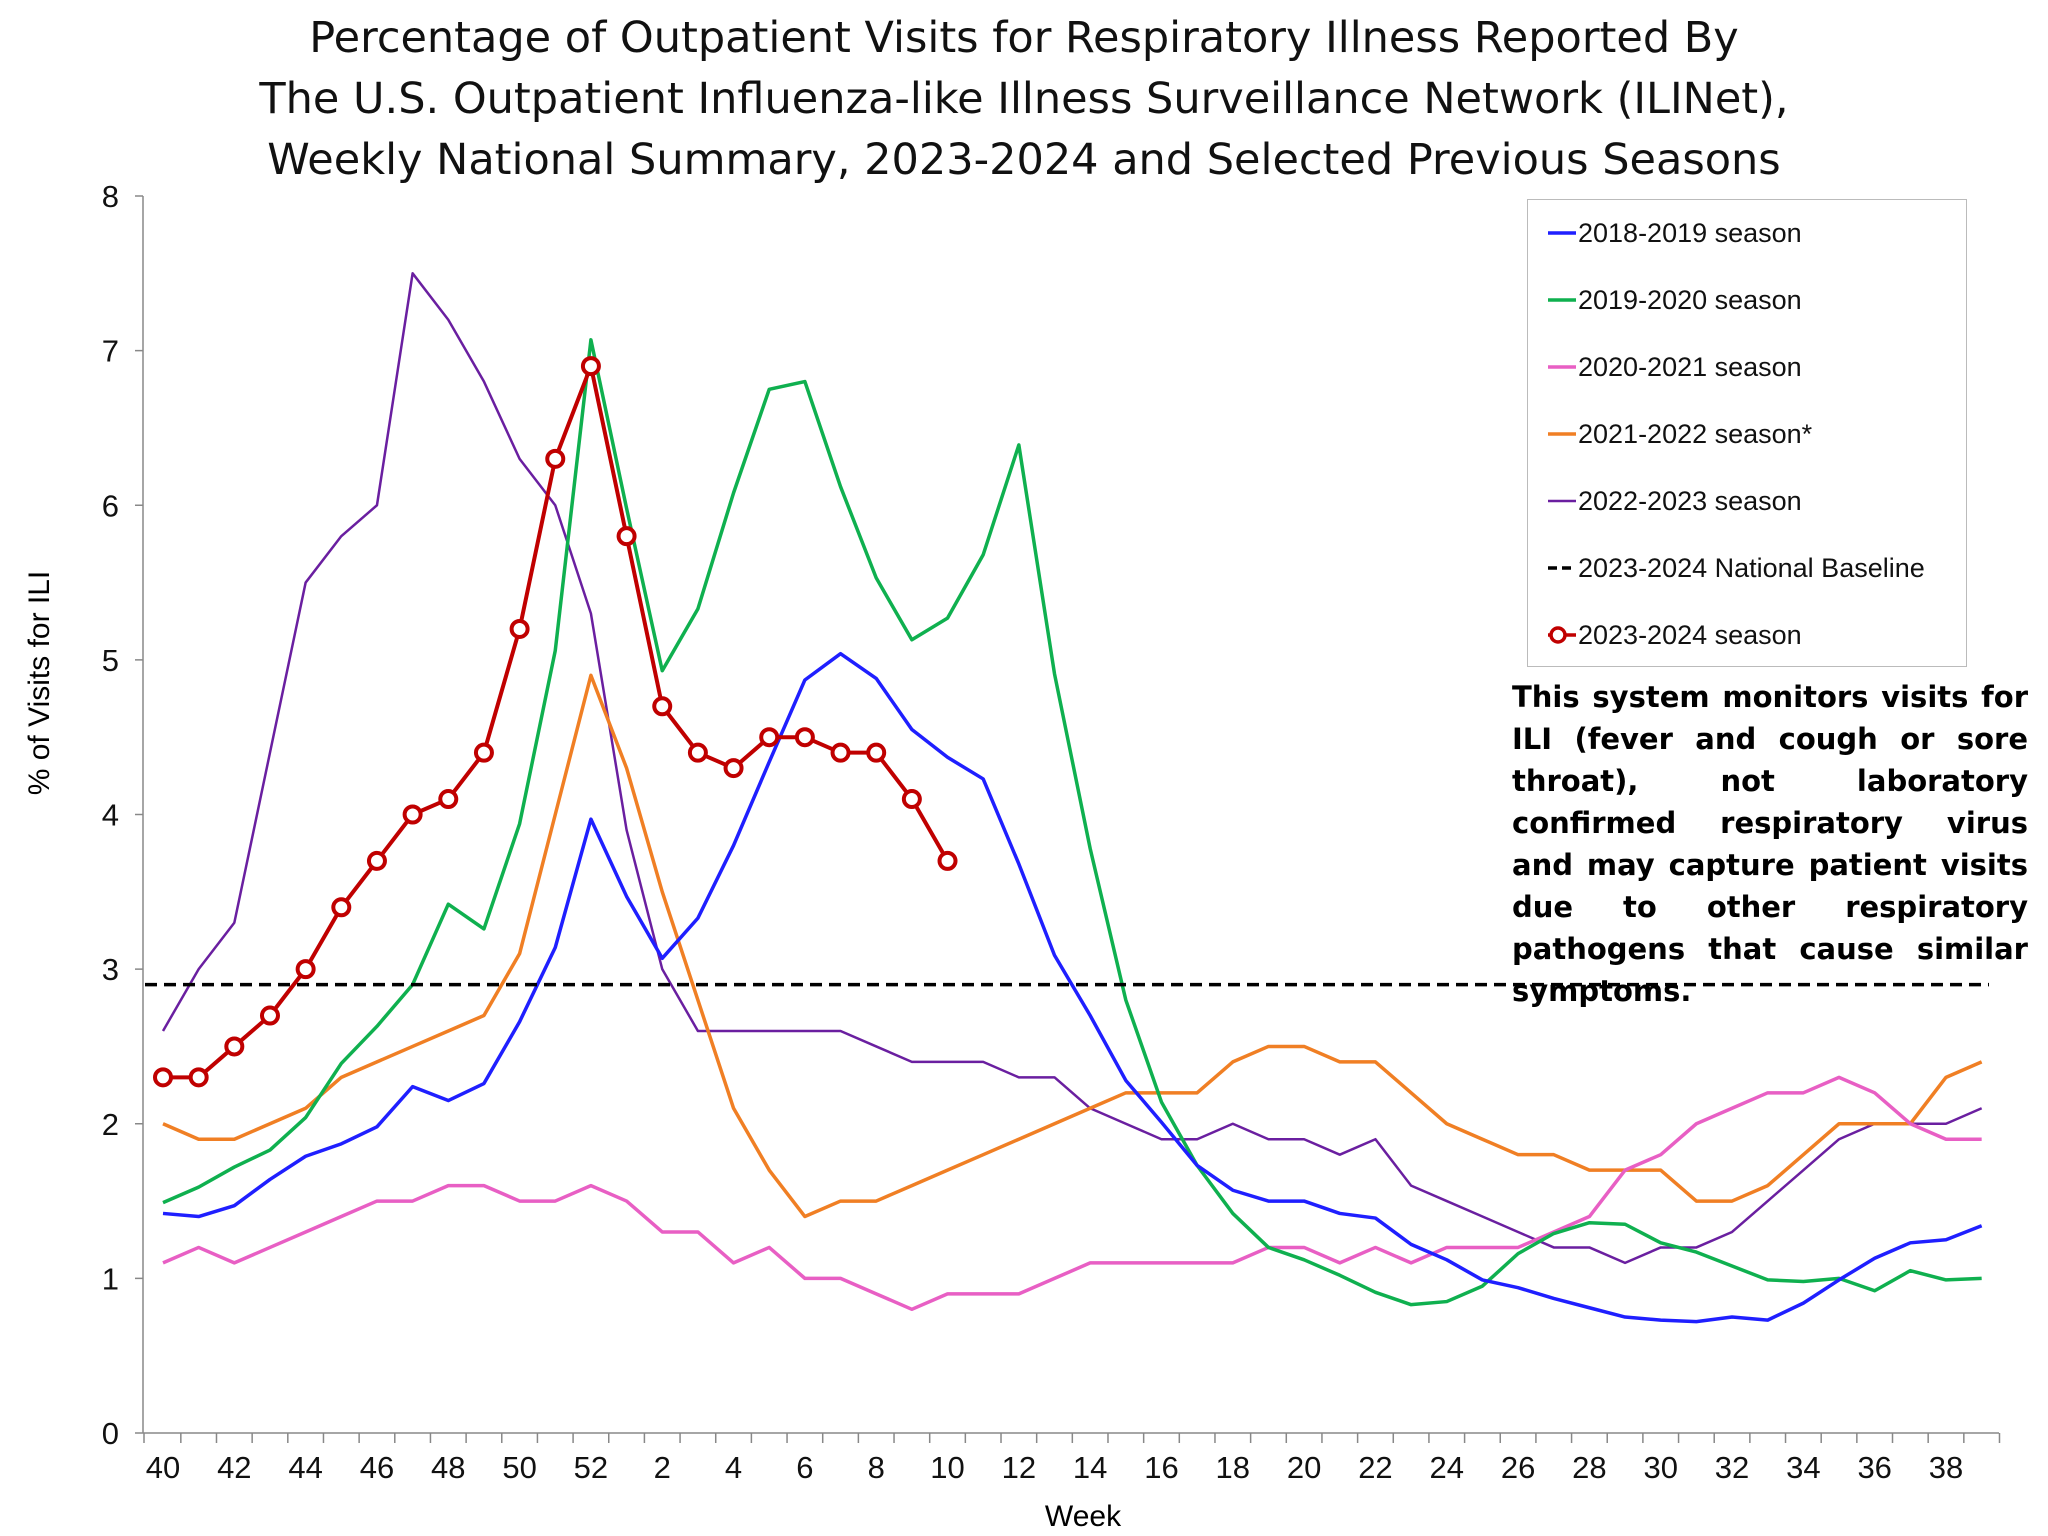  What do you see at coordinates (234, 1467) in the screenshot?
I see `x-tick-label: 42` at bounding box center [234, 1467].